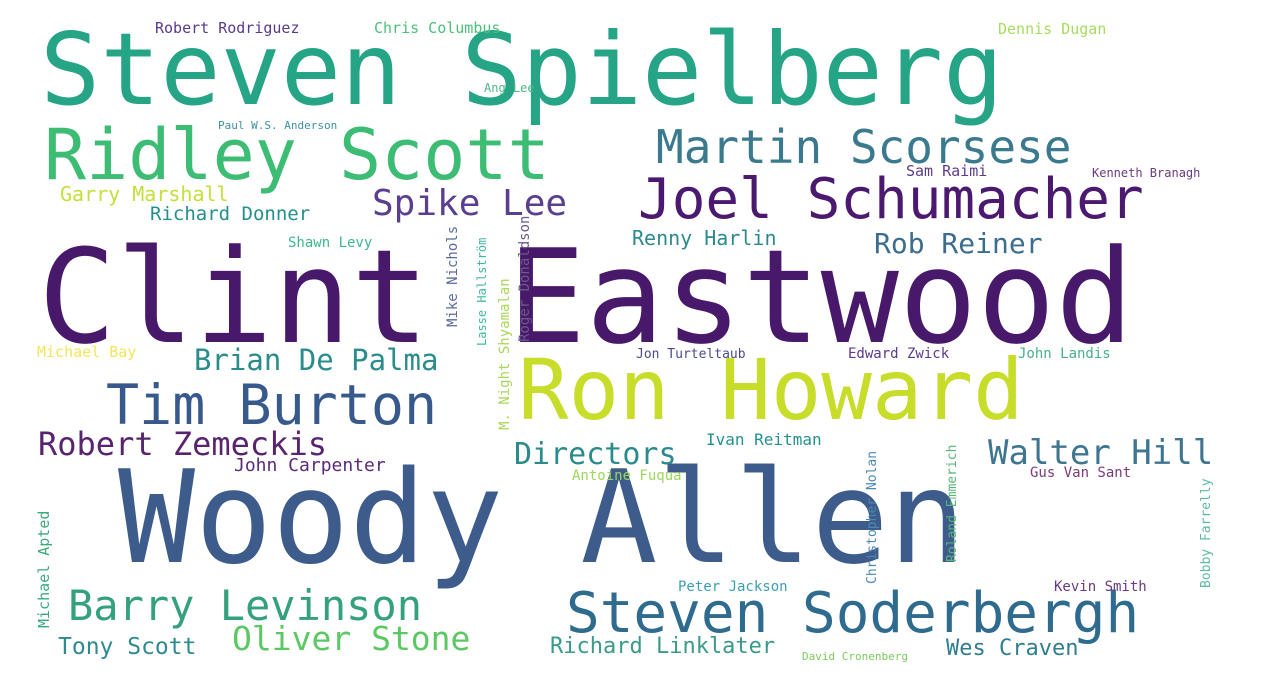 Image resolution: width=1264 pixels, height=688 pixels. I want to click on word-robert-zemeckis: Robert Zemeckis, so click(182, 444).